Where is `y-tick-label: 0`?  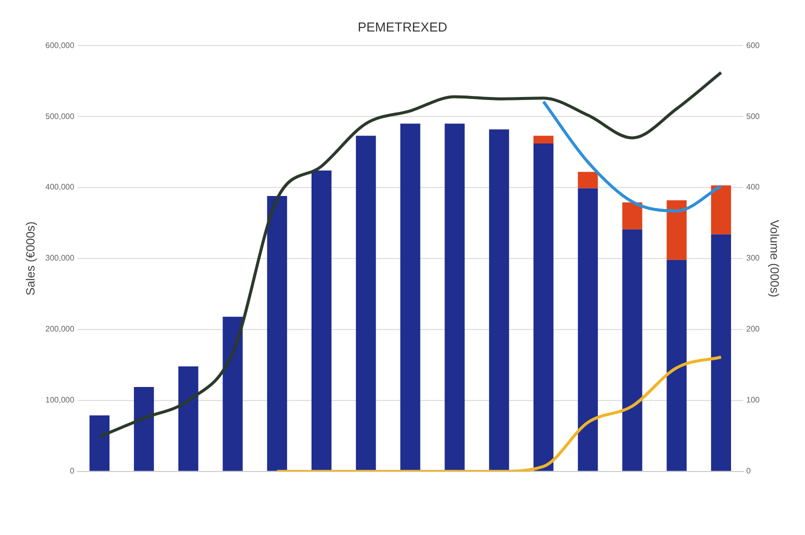 y-tick-label: 0 is located at coordinates (72, 471).